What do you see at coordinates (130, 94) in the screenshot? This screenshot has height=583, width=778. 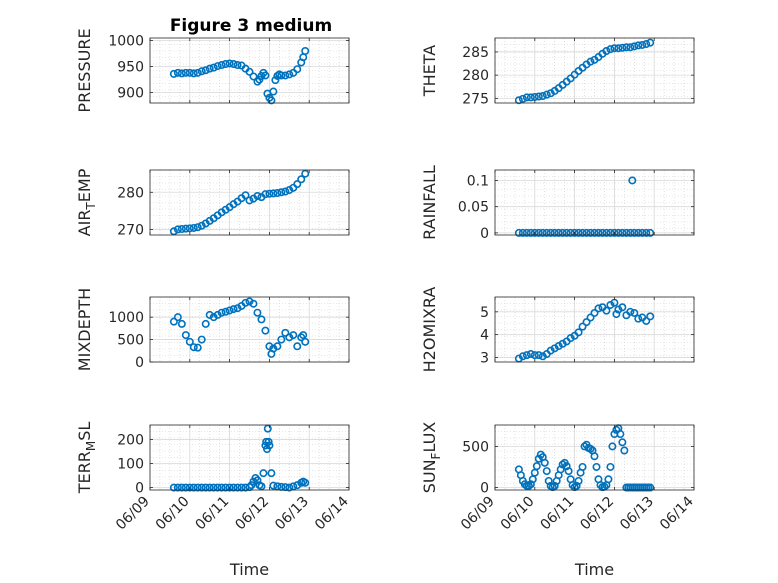 I see `y-tick-label: 900` at bounding box center [130, 94].